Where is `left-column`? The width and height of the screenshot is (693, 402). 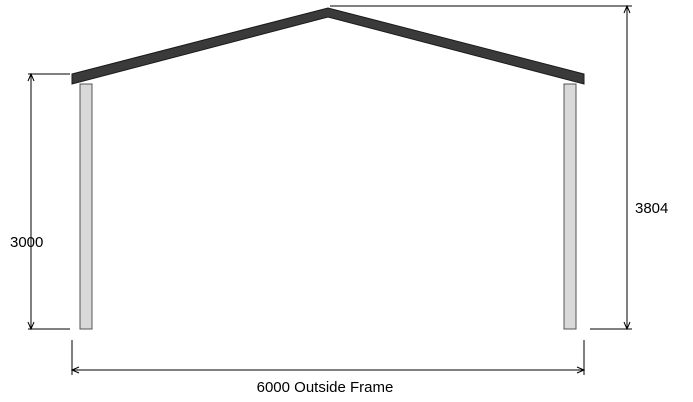
left-column is located at coordinates (86, 206).